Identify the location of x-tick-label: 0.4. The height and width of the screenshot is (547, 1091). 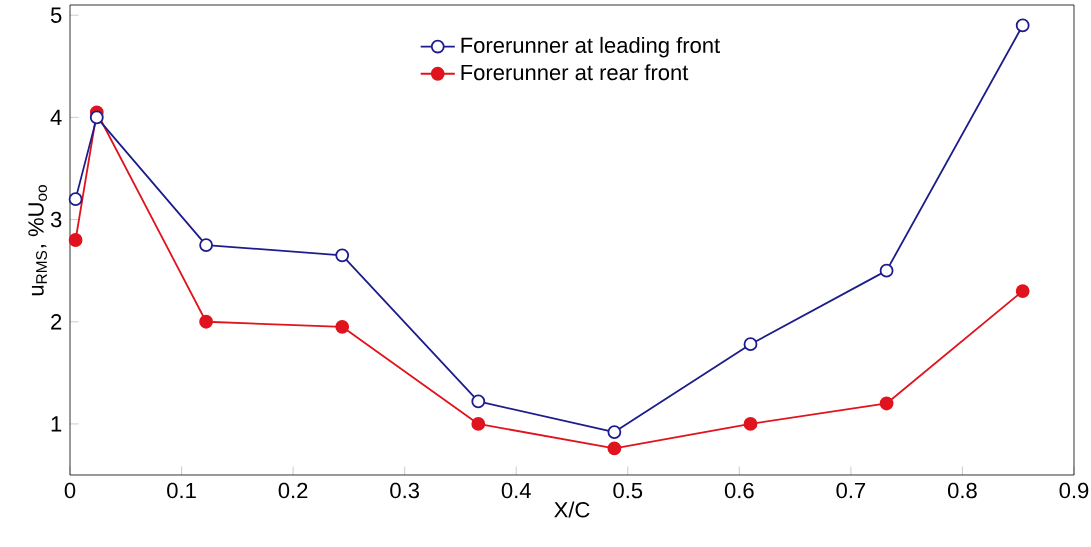
(516, 490).